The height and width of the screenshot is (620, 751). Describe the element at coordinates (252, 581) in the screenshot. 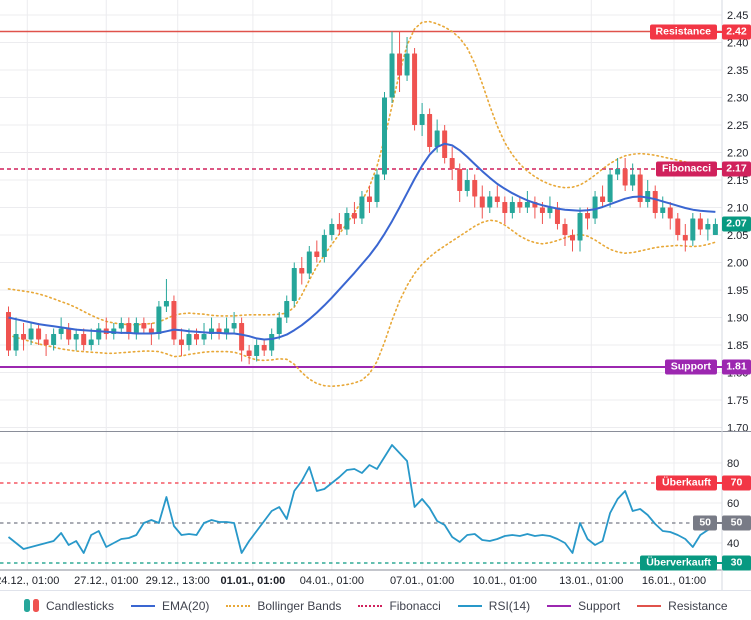

I see `time-tick-label: 01.01., 01:00` at that location.